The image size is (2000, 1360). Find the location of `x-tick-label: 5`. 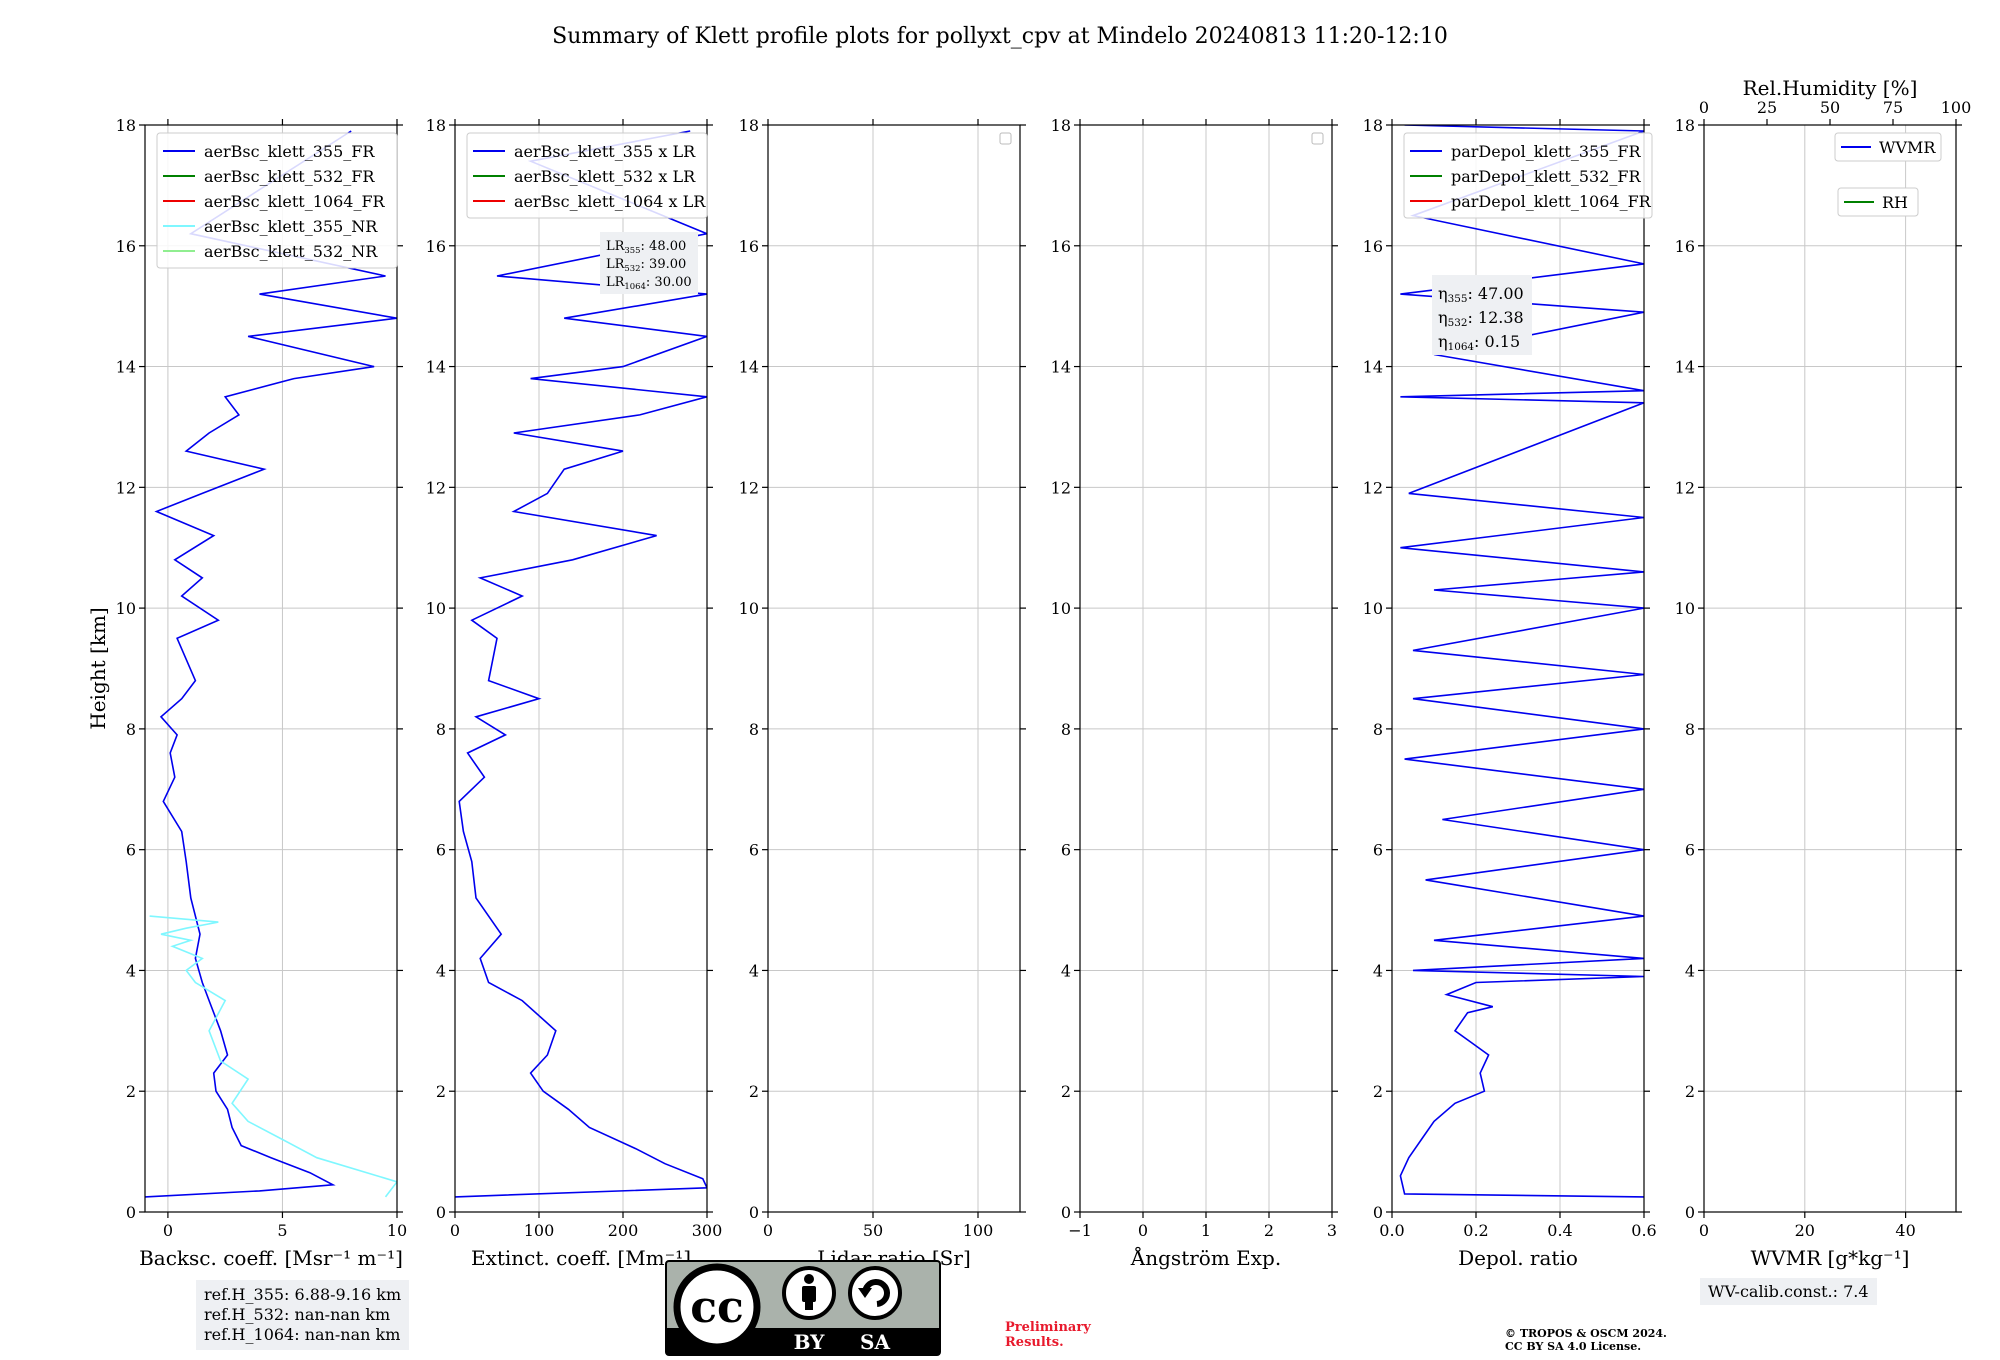

x-tick-label: 5 is located at coordinates (282, 1230).